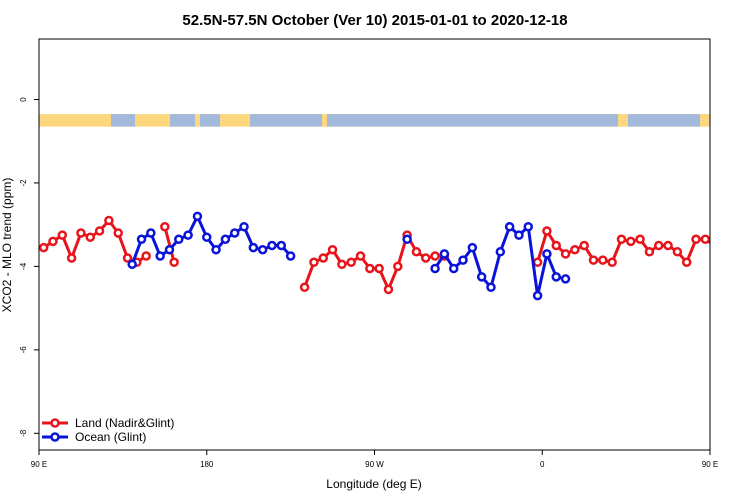 This screenshot has height=500, width=750. Describe the element at coordinates (7, 245) in the screenshot. I see `y-axis-label: XCO2 - MLO trend (ppm)` at that location.